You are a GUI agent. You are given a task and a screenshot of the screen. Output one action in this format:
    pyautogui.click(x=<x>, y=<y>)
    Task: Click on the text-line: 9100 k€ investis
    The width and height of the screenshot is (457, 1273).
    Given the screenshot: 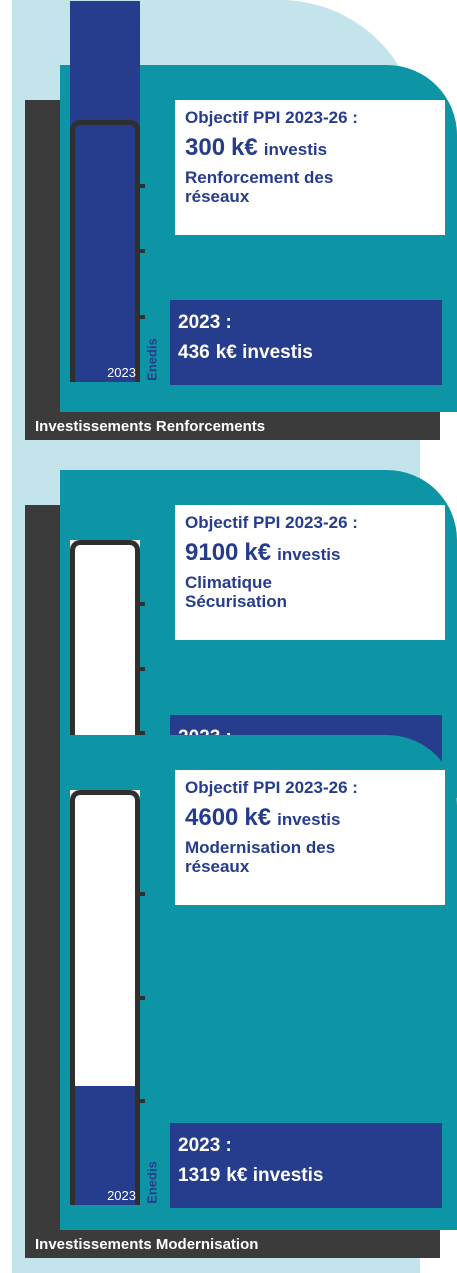 What is the action you would take?
    pyautogui.click(x=315, y=553)
    